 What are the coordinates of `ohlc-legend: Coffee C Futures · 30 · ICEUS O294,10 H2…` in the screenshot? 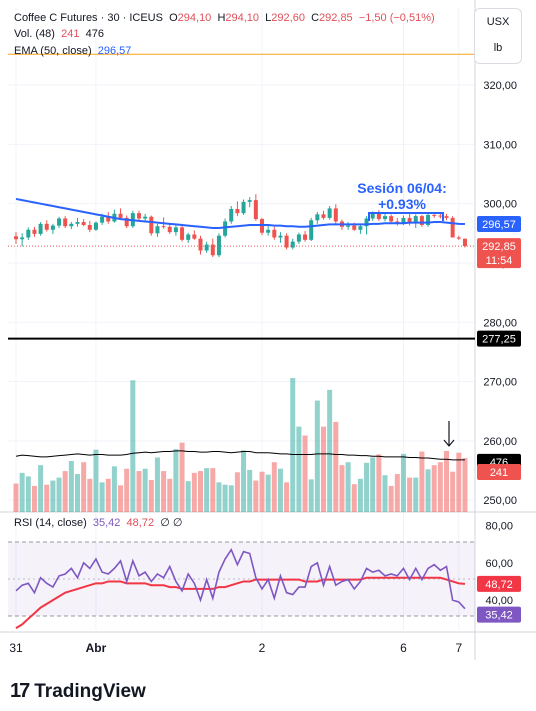 It's located at (224, 18).